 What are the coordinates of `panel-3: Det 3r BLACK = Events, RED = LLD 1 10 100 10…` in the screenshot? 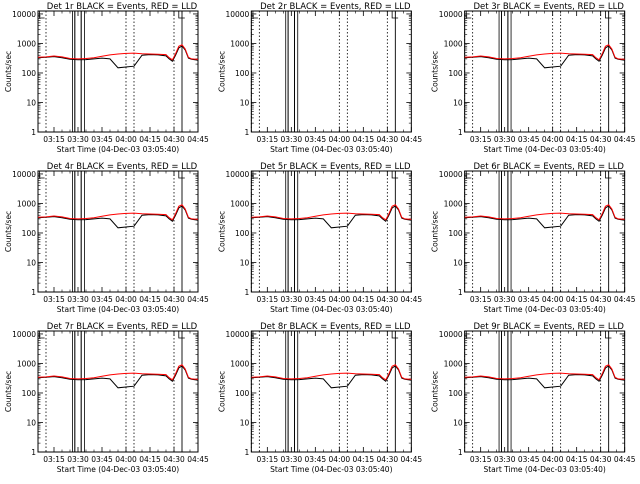 It's located at (533, 78).